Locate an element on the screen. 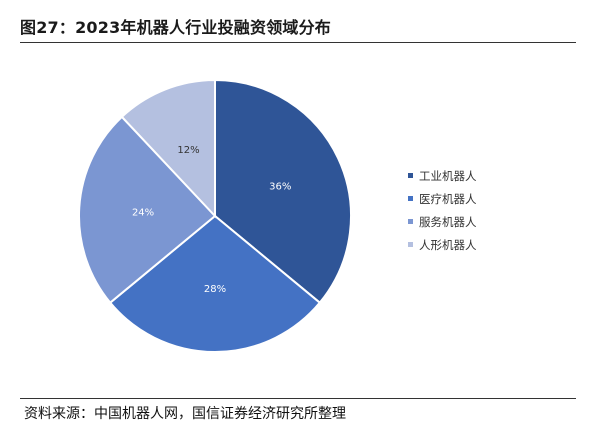 The image size is (596, 428). legend-item-1: 工业机器人 is located at coordinates (442, 175).